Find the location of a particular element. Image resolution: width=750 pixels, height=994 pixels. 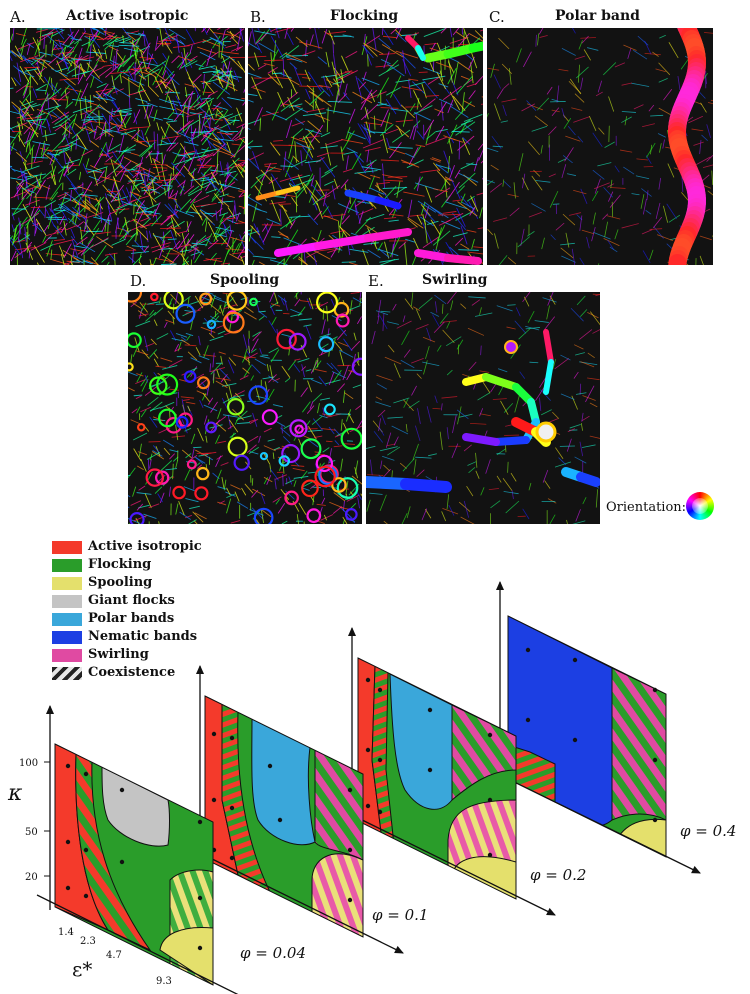

orientation-color-wheel-icon is located at coordinates (700, 506).